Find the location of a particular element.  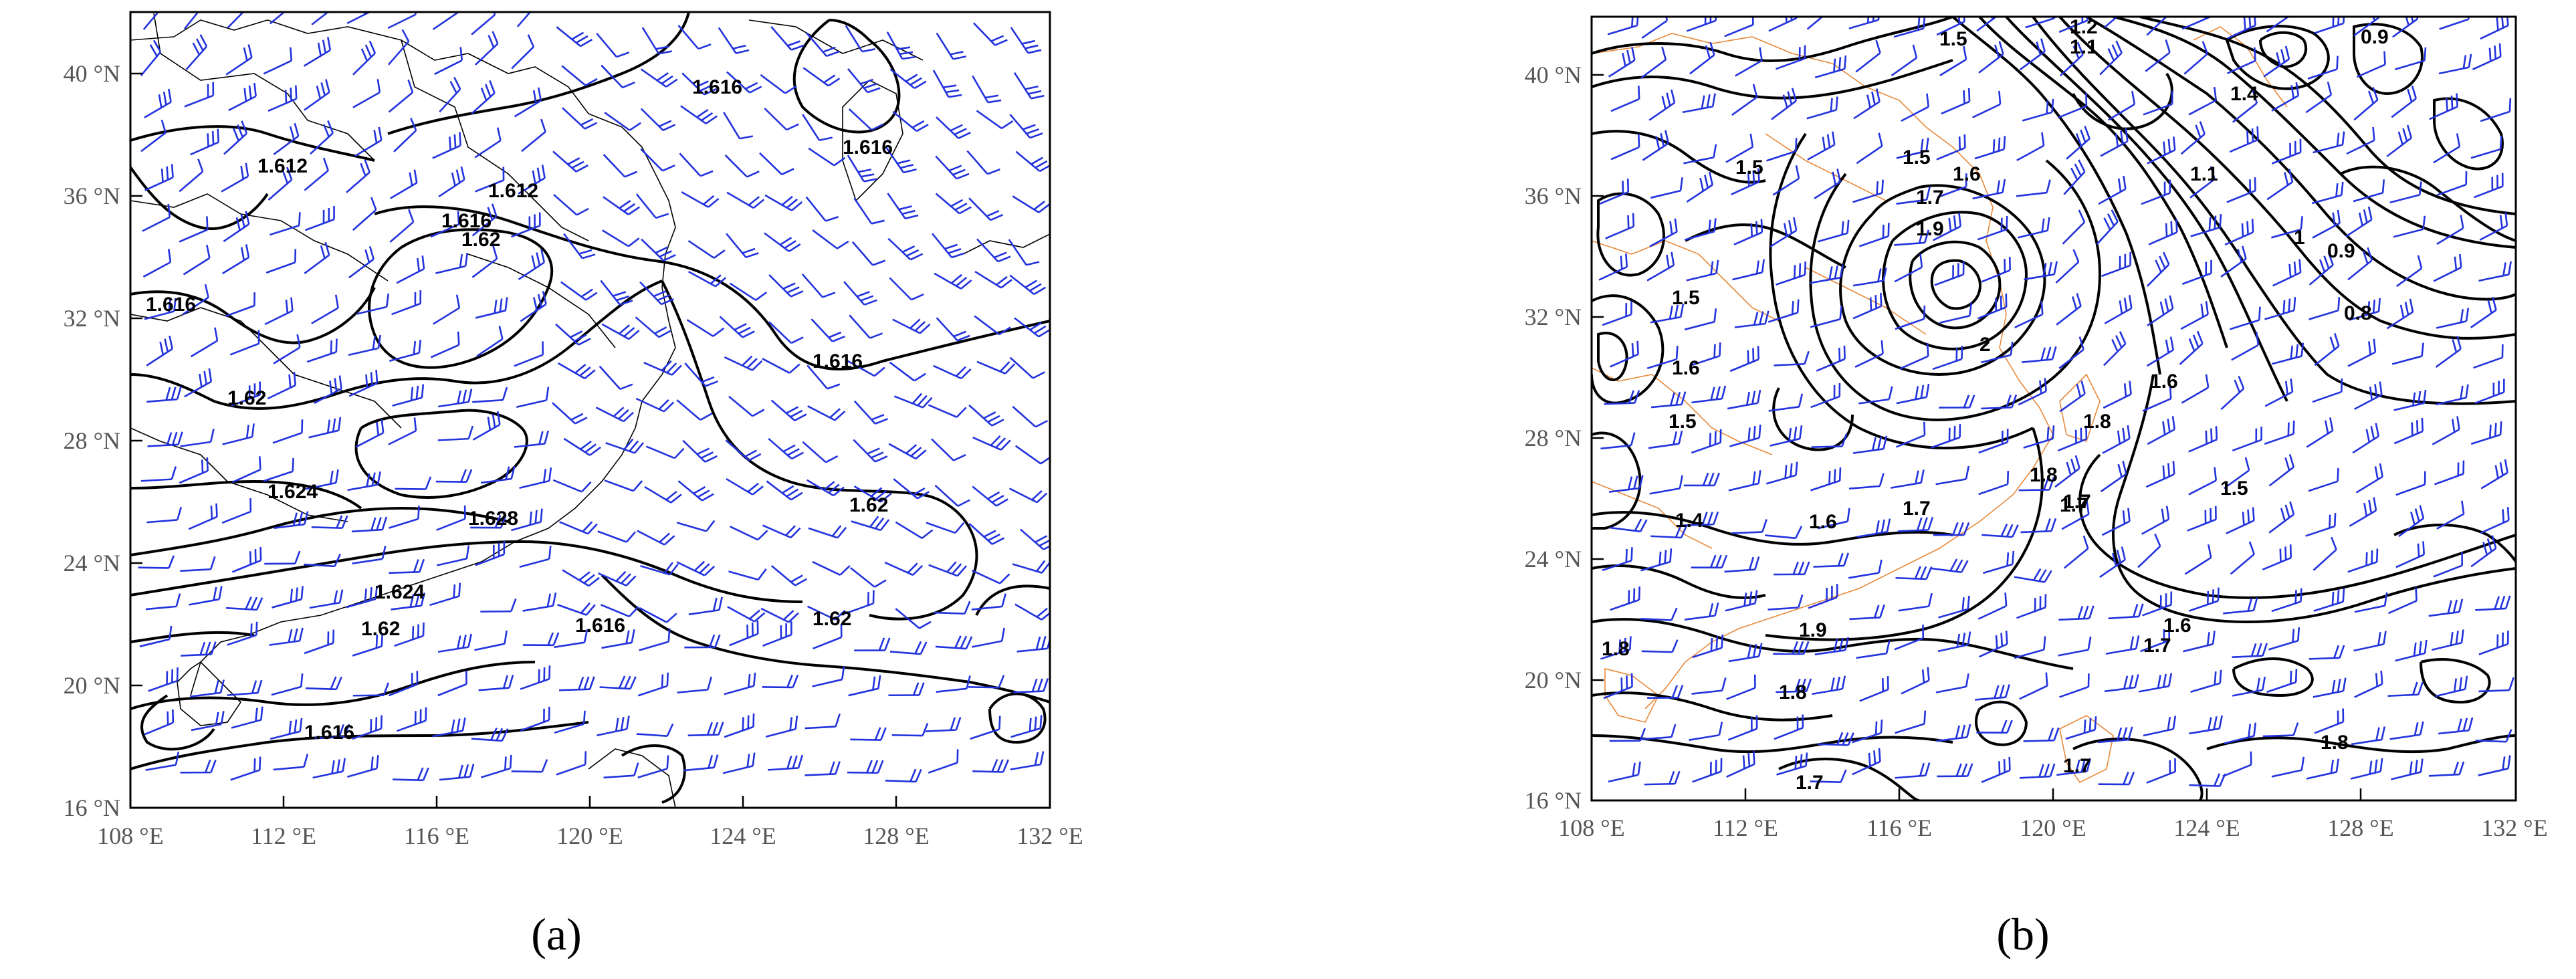

contour-label: 1 is located at coordinates (2299, 238).